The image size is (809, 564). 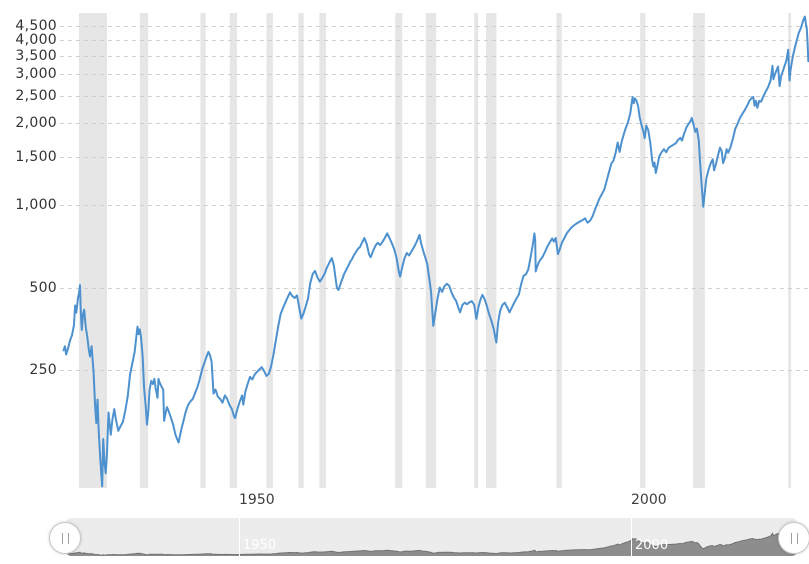 I want to click on navigator-area, so click(x=431, y=538).